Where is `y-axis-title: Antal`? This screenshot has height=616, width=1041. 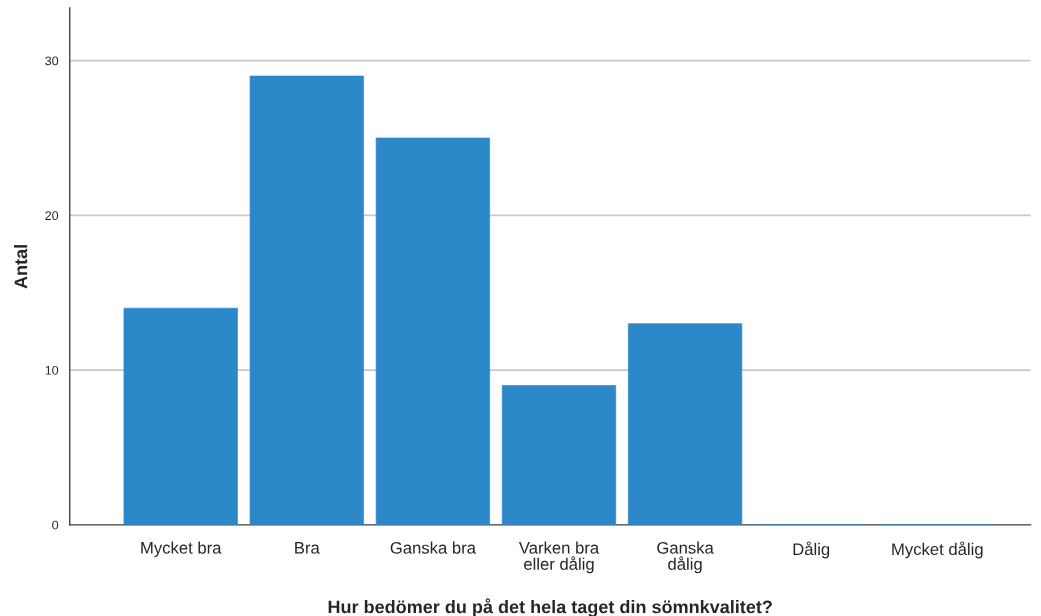 y-axis-title: Antal is located at coordinates (21, 267).